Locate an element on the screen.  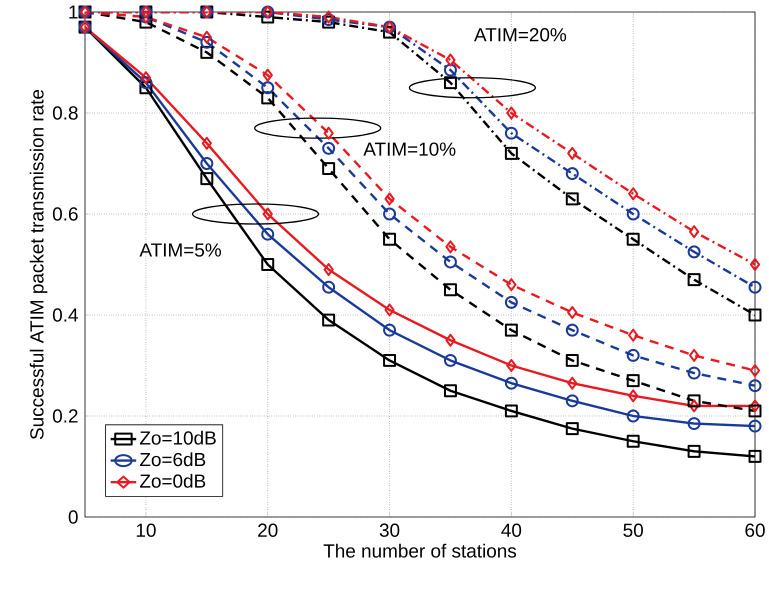
y-axis-title: Successful ATIM packet transmission rate is located at coordinates (39, 265).